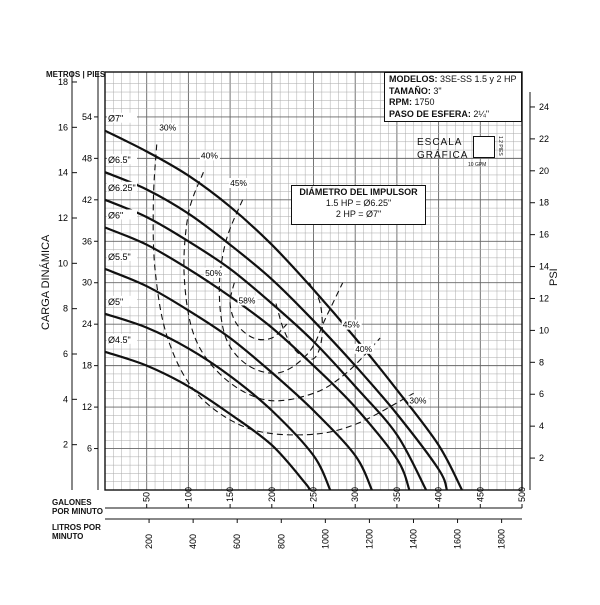  Describe the element at coordinates (89, 449) in the screenshot. I see `feet-tick-label: 6` at that location.